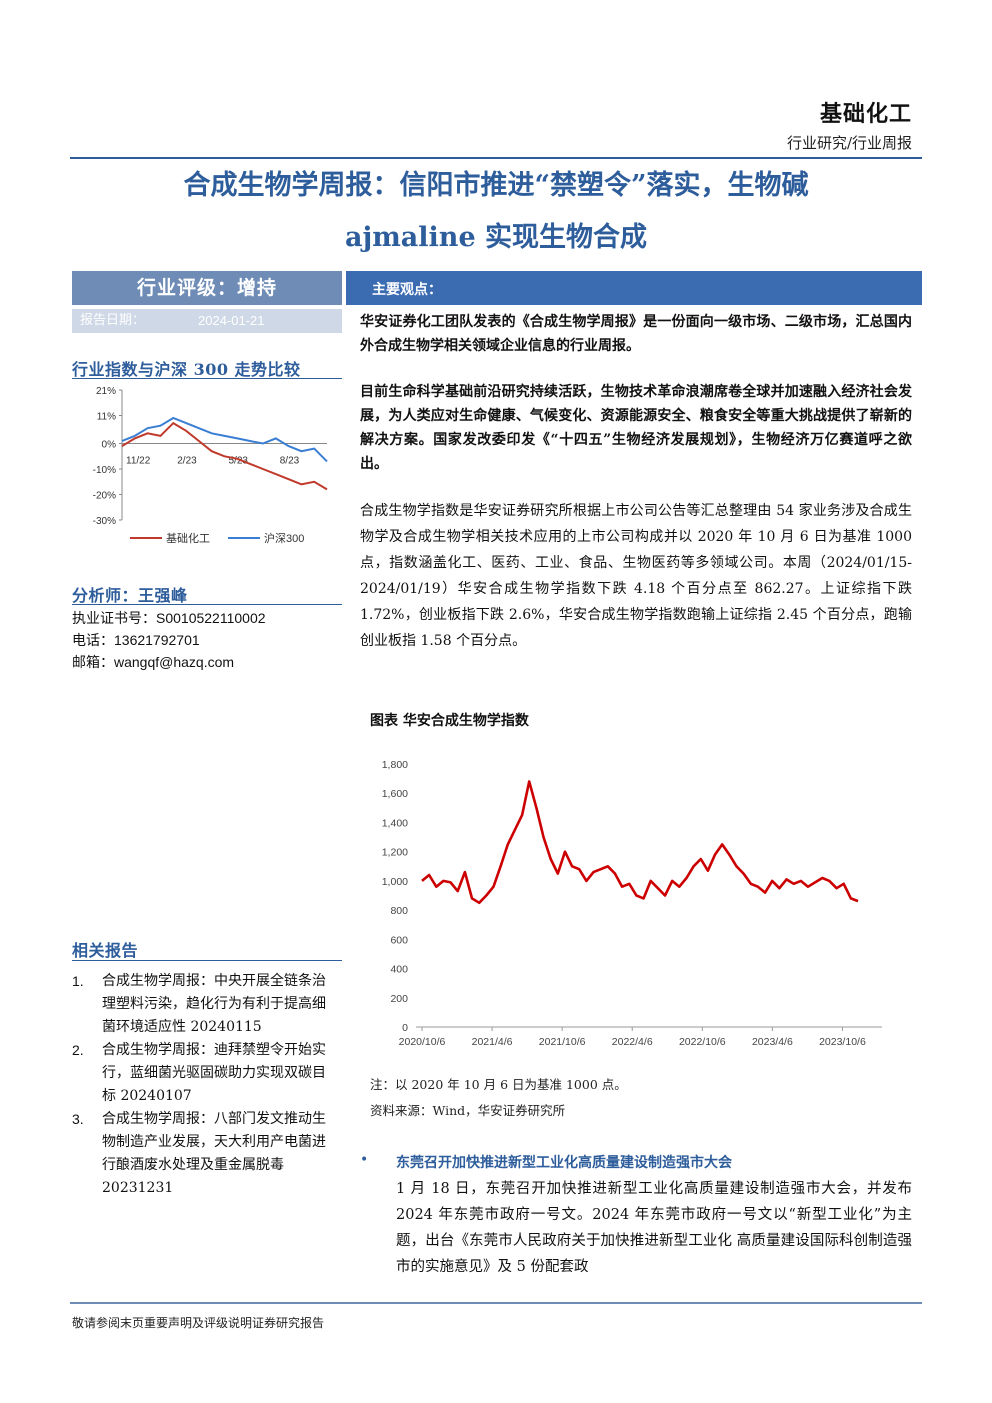 Image resolution: width=992 pixels, height=1403 pixels. What do you see at coordinates (78, 1050) in the screenshot?
I see `related-report-index: 2.` at bounding box center [78, 1050].